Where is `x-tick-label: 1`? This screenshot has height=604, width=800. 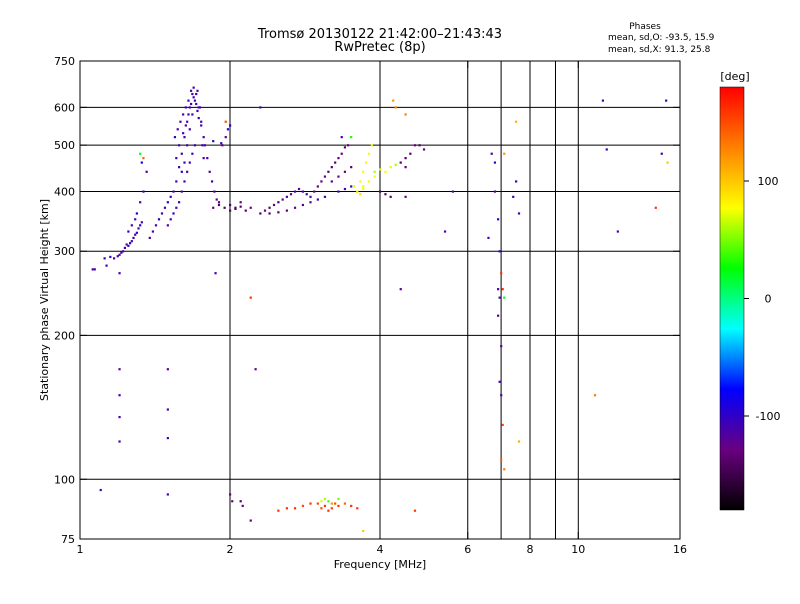
x-tick-label: 1 is located at coordinates (80, 549).